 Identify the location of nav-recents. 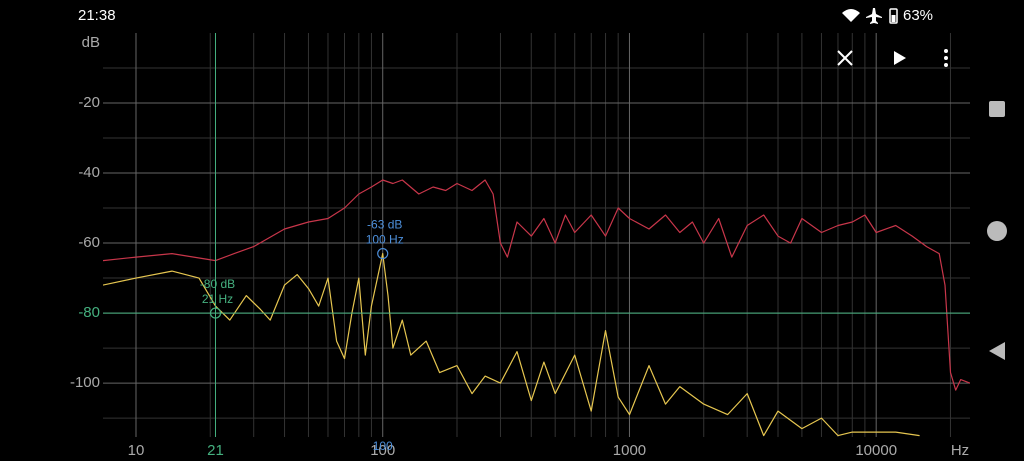
(997, 109).